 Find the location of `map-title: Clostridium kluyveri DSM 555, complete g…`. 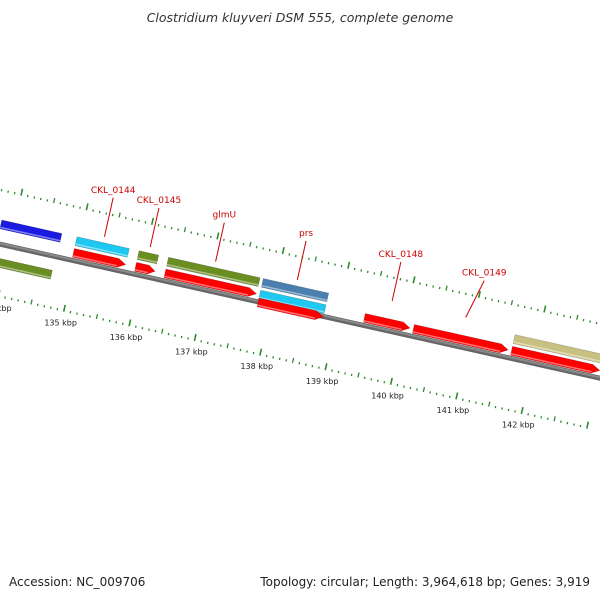

map-title: Clostridium kluyveri DSM 555, complete g… is located at coordinates (300, 17).